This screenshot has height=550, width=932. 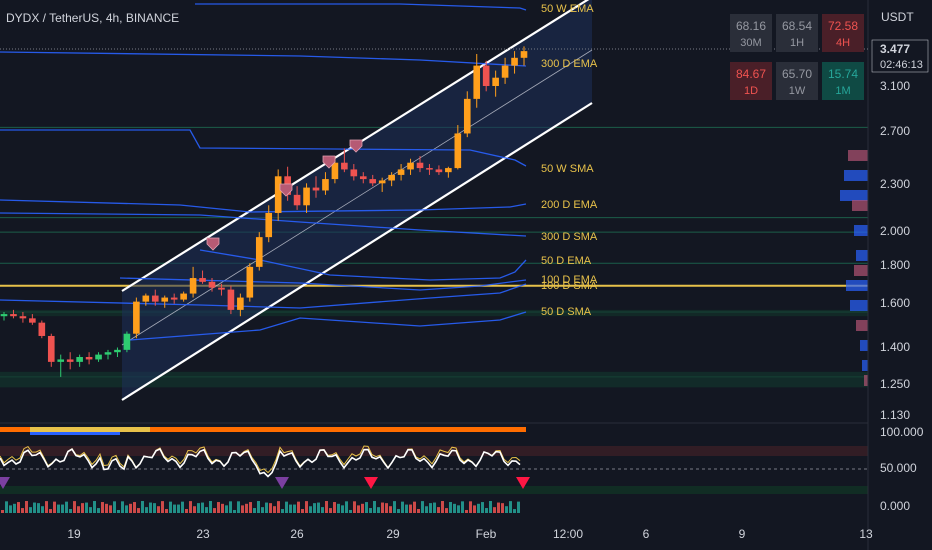 I want to click on oversold-band, so click(x=434, y=490).